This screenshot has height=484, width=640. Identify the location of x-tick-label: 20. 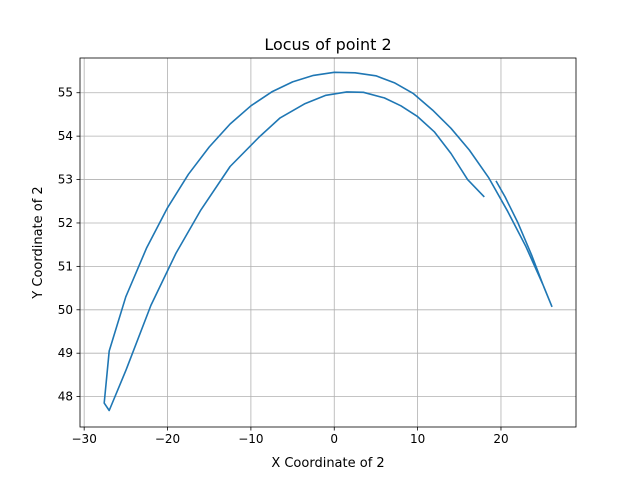
(500, 439).